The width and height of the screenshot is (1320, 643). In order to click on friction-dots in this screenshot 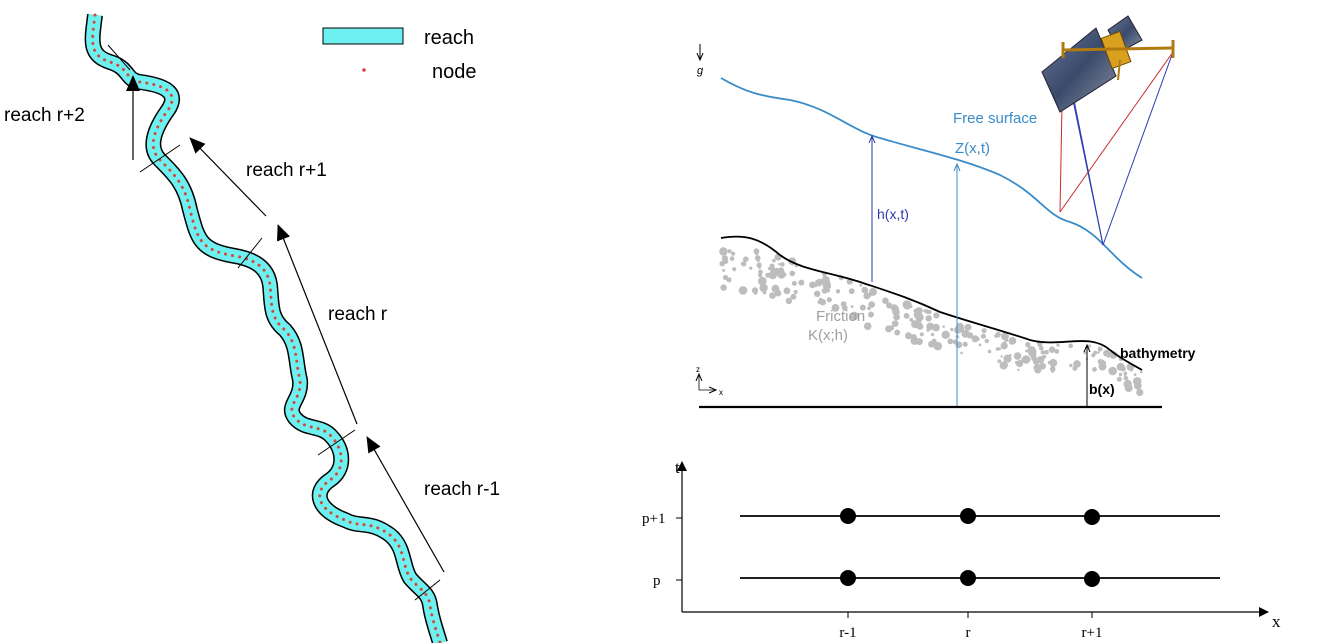, I will do `click(931, 322)`.